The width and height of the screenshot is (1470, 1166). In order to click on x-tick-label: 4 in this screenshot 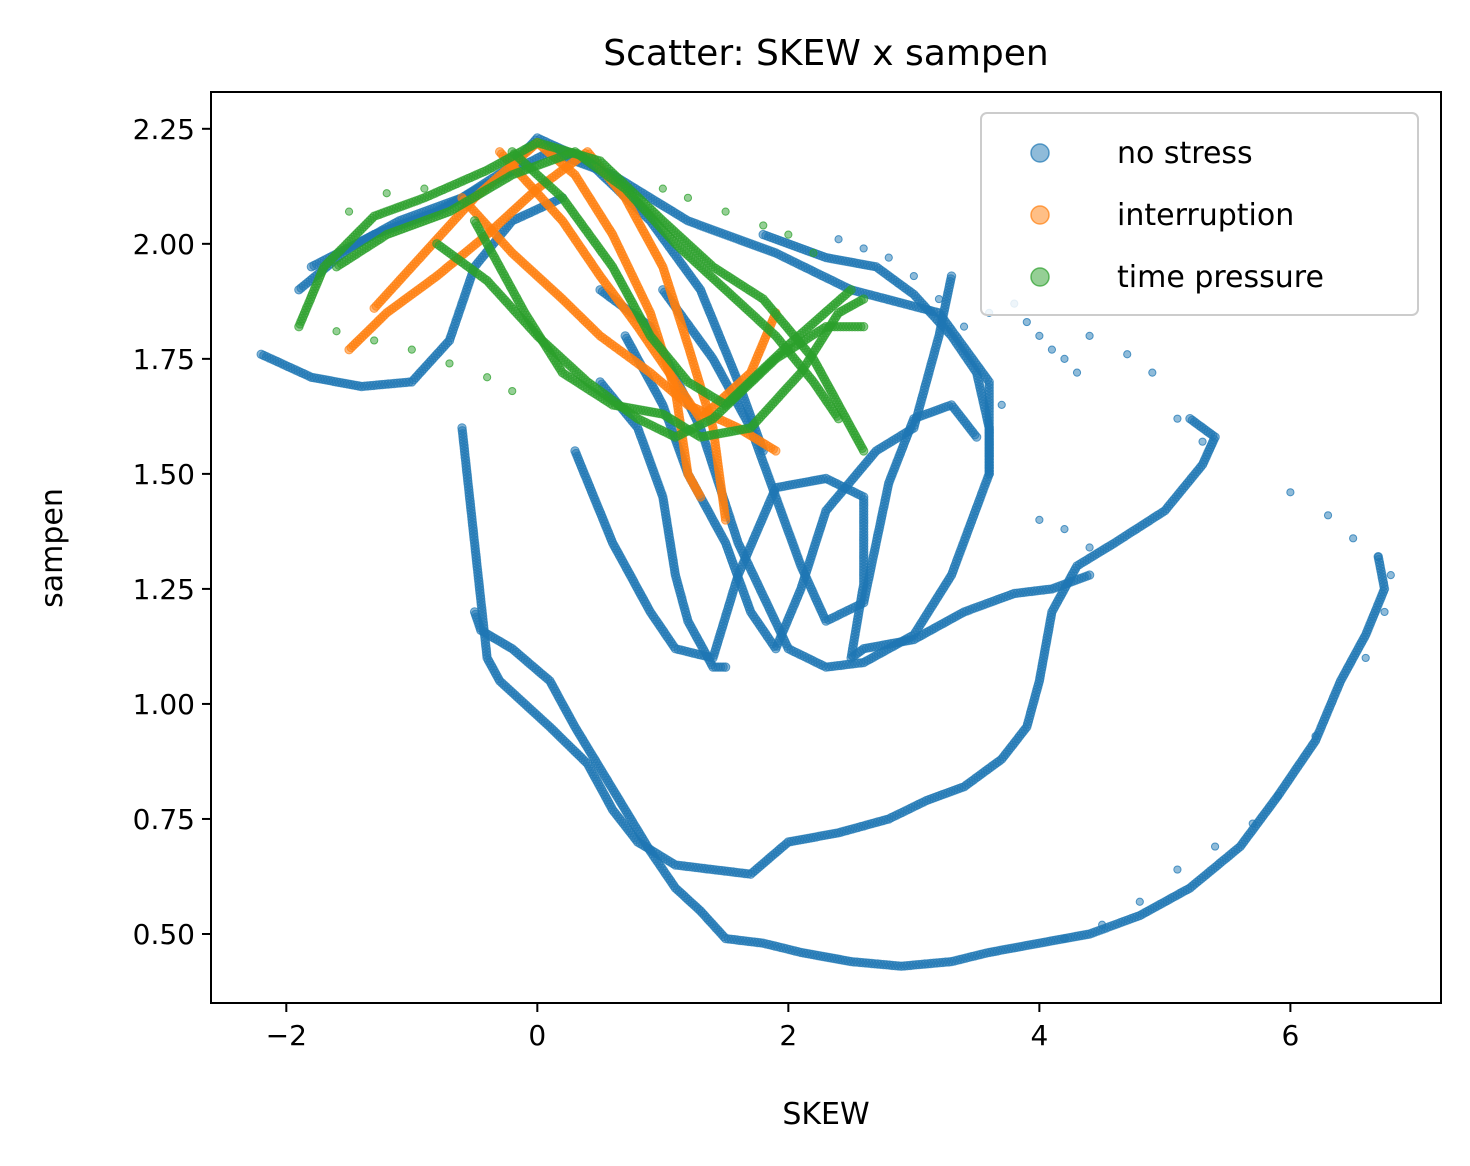, I will do `click(1039, 1035)`.